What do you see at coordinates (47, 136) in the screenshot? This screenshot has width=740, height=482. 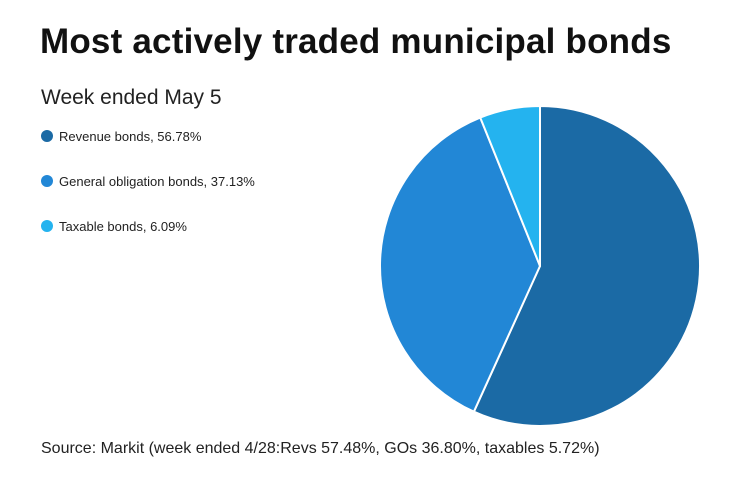 I see `legend-swatch-revenue-bonds` at bounding box center [47, 136].